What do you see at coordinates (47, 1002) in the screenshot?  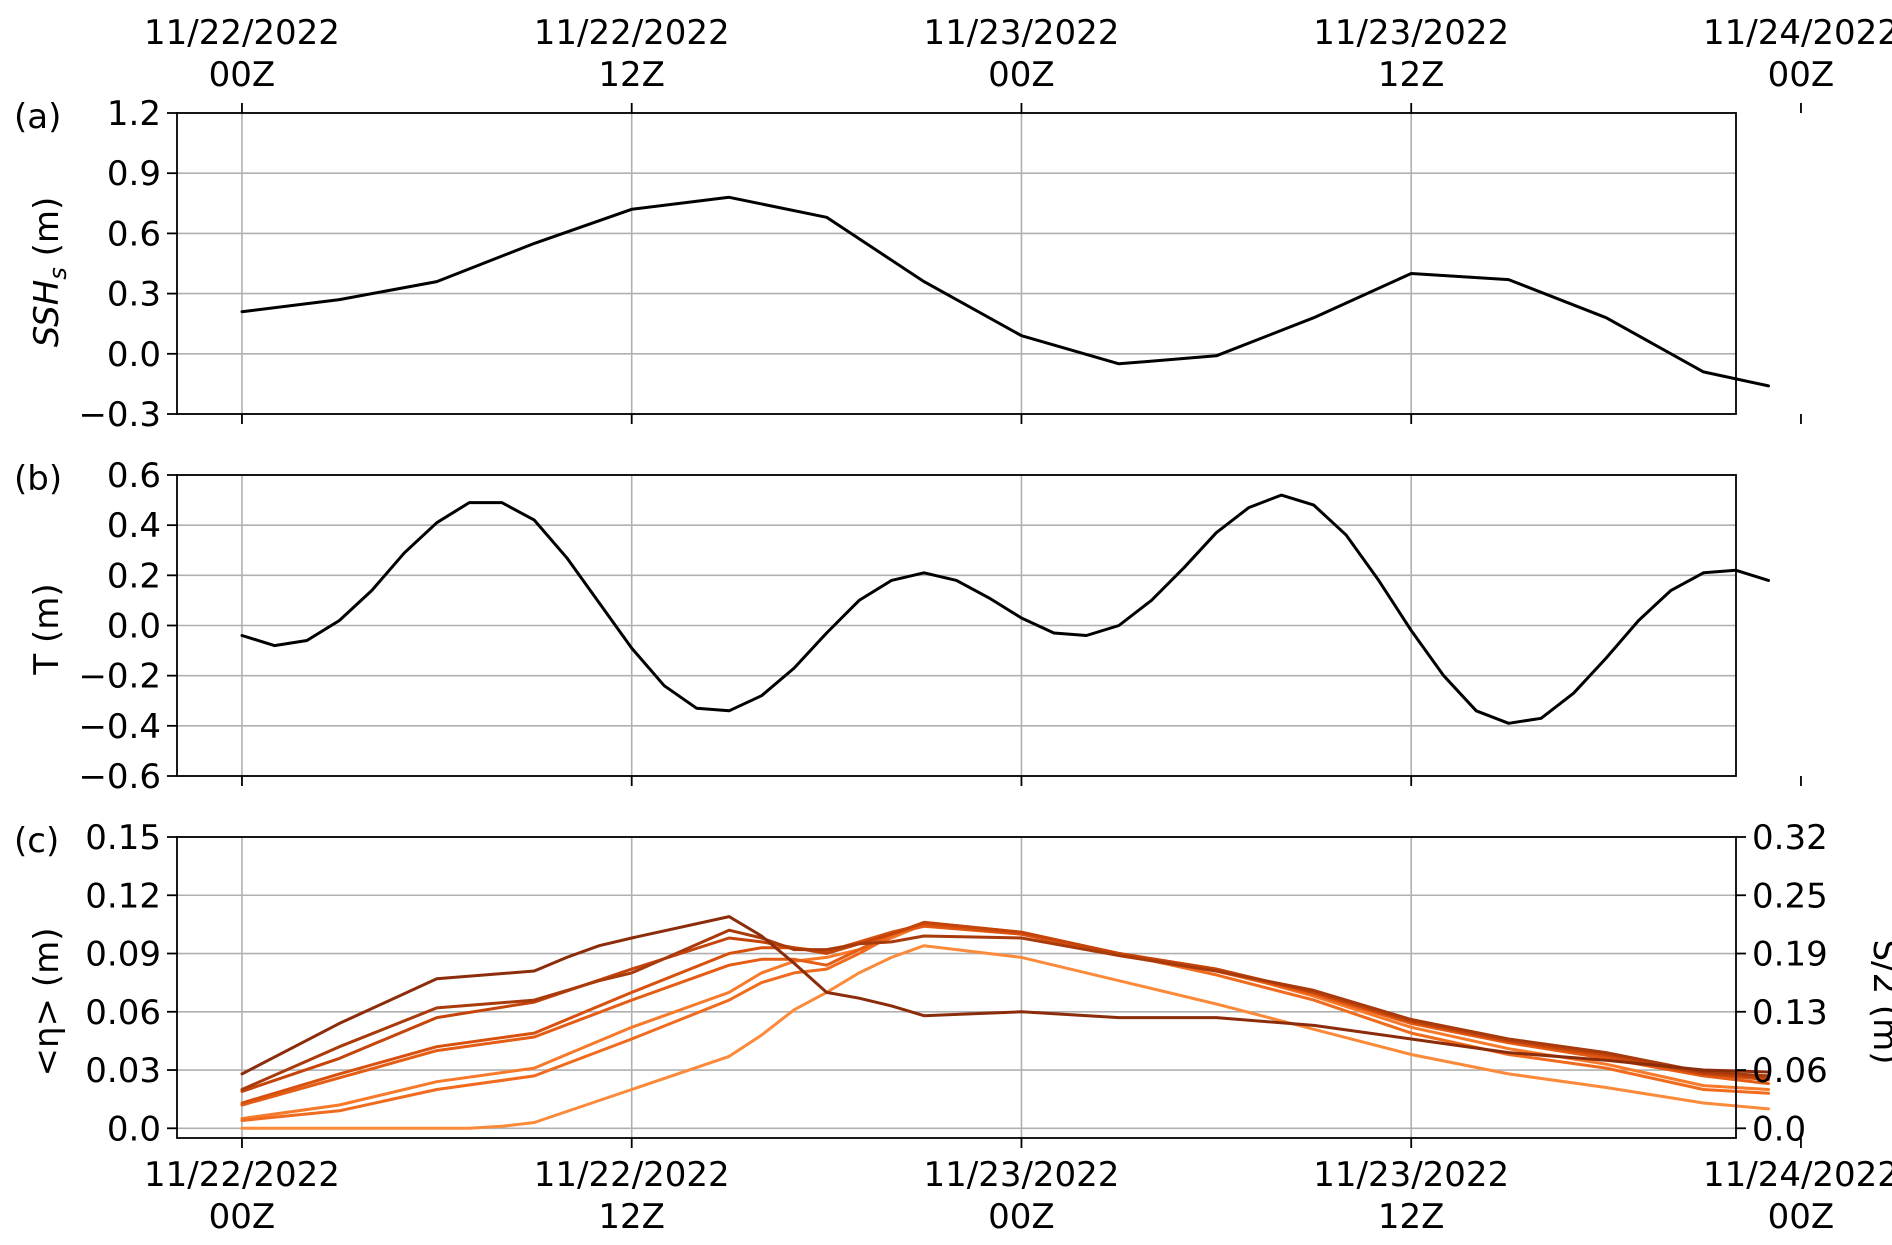 I see `panel-c-y-axis-label: <η> (m)` at bounding box center [47, 1002].